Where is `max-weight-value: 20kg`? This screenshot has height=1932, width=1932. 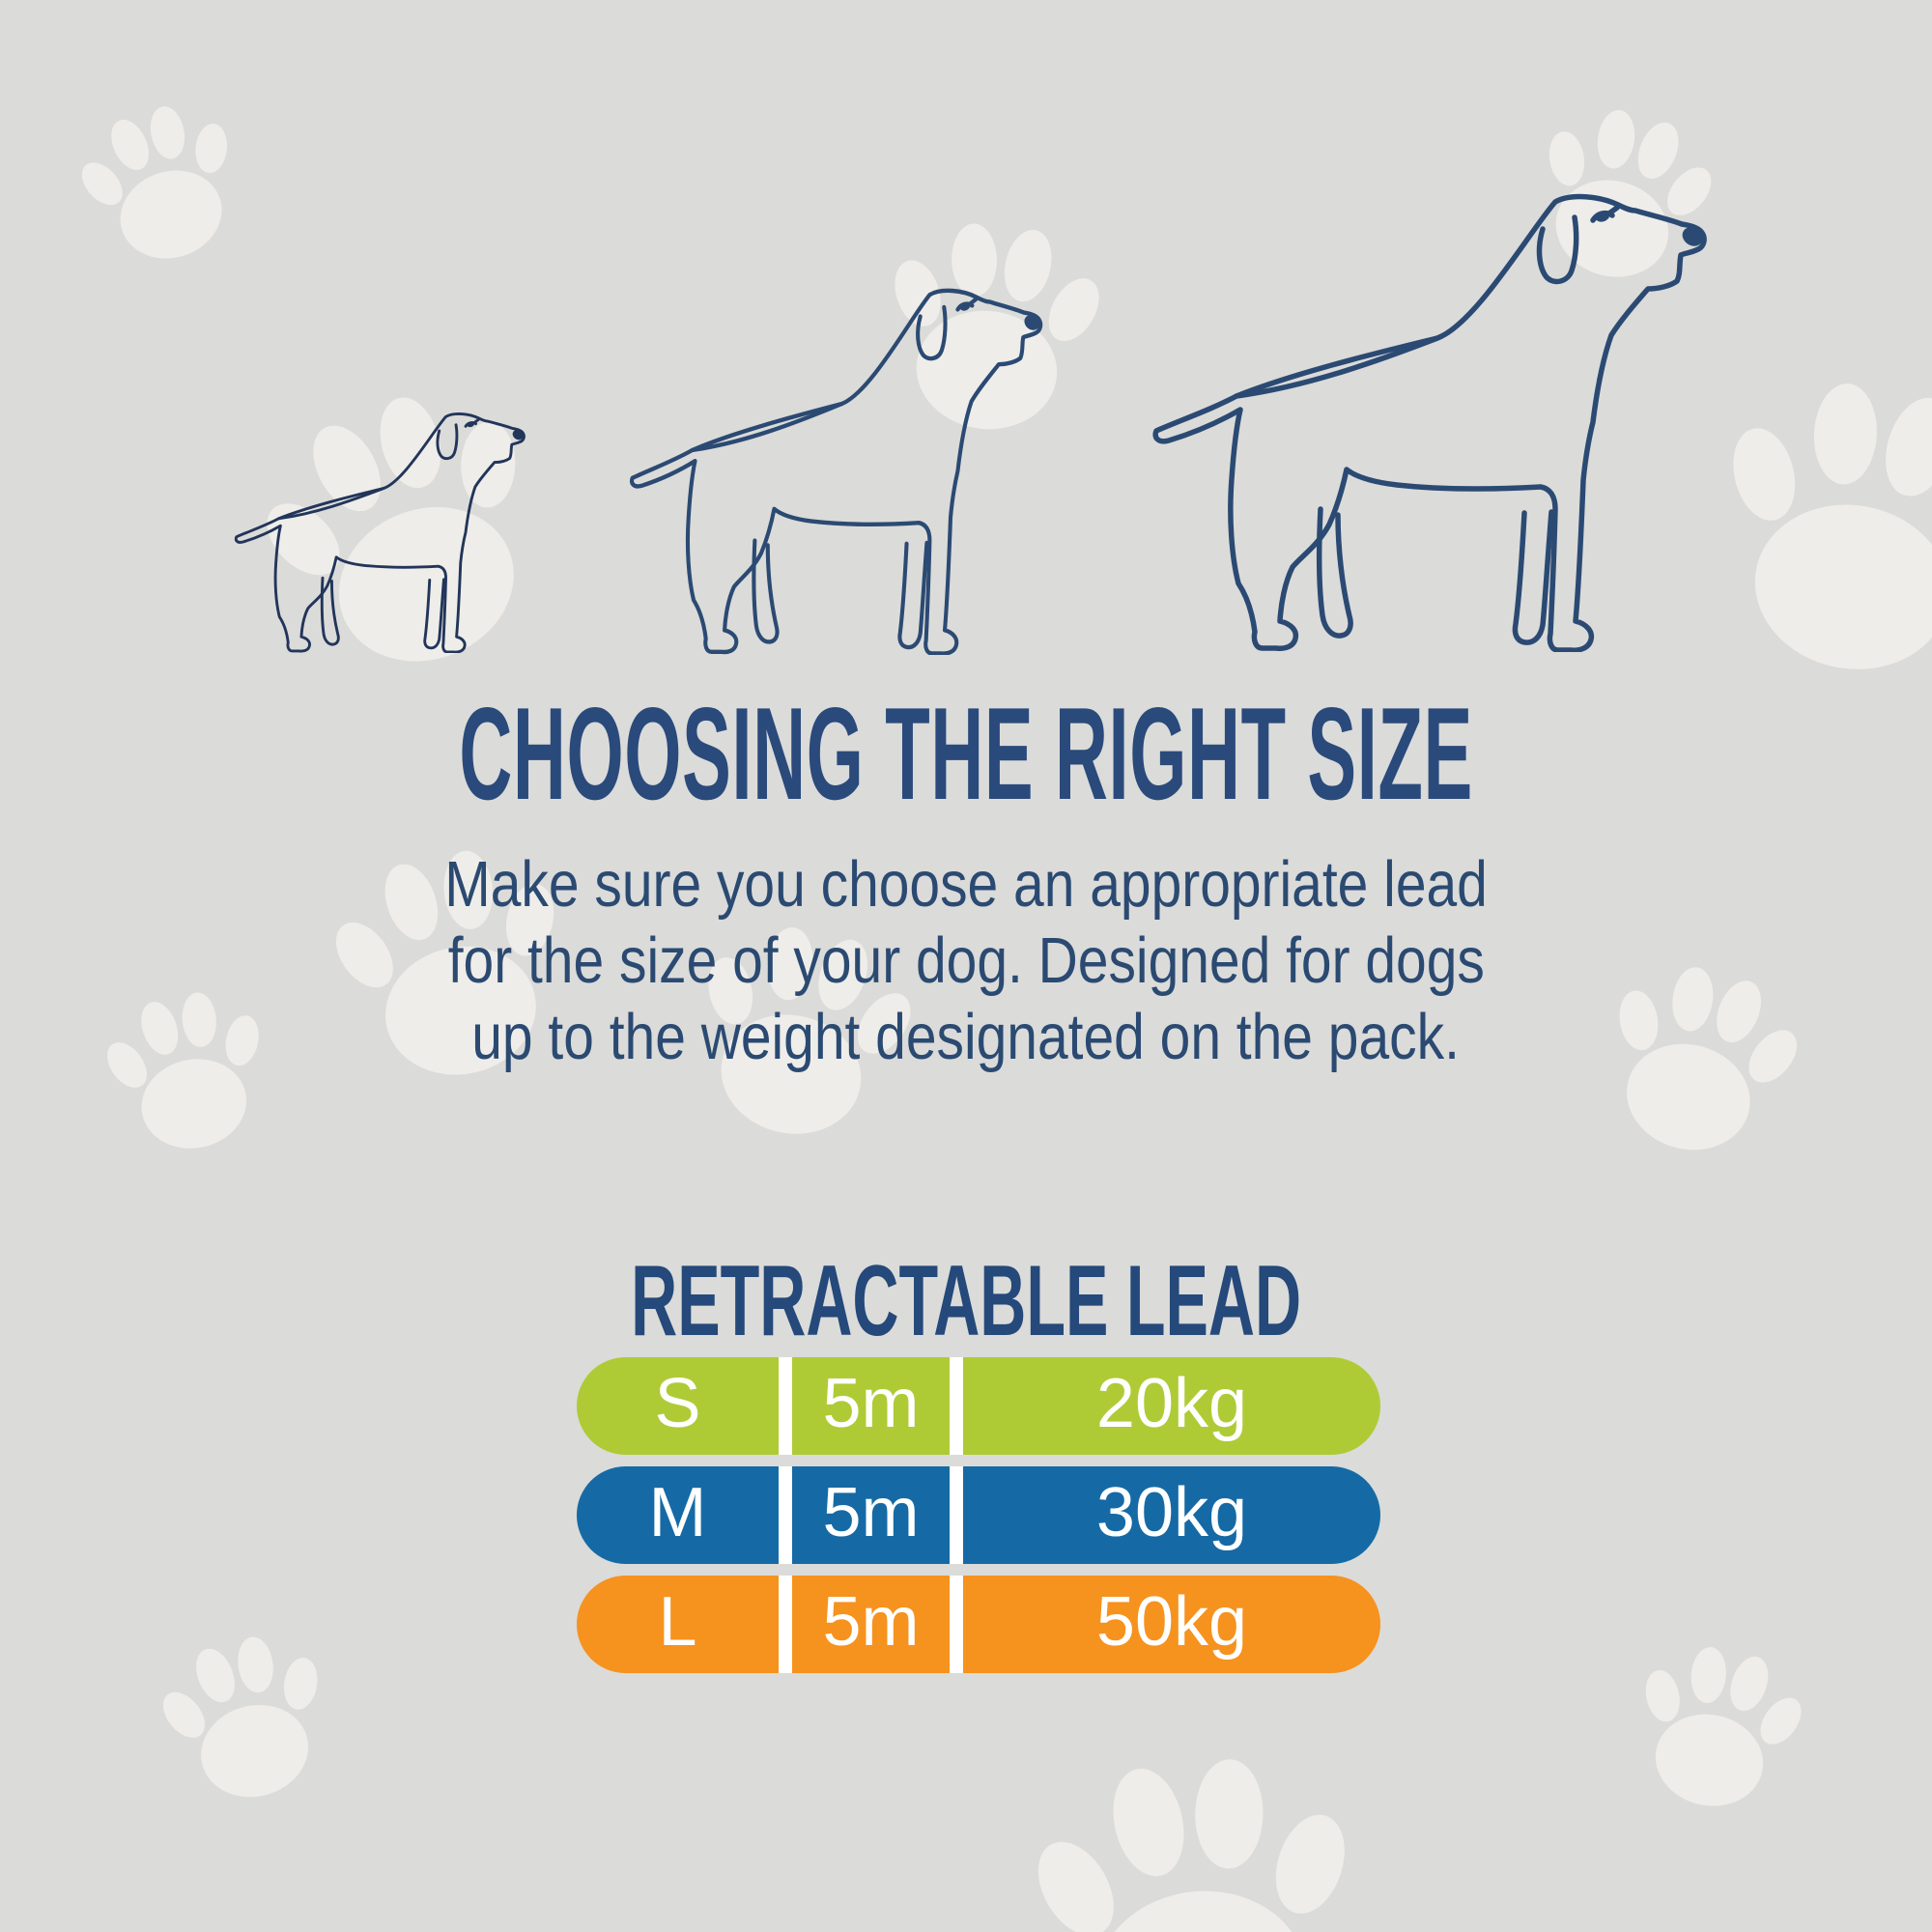 max-weight-value: 20kg is located at coordinates (1171, 1403).